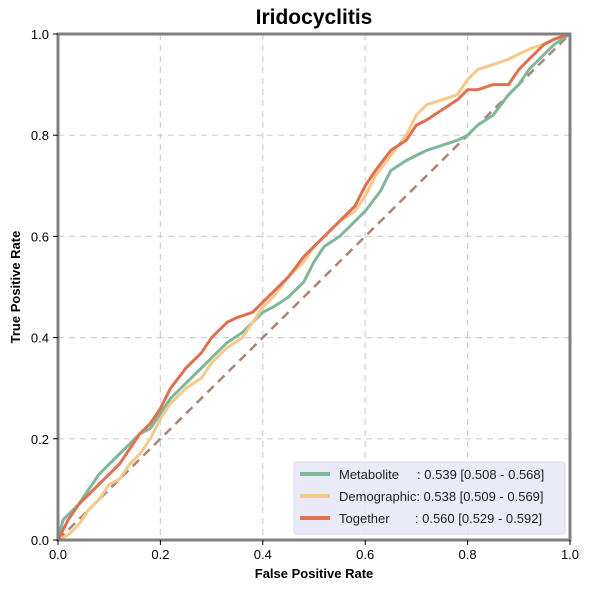 The width and height of the screenshot is (591, 592). What do you see at coordinates (314, 17) in the screenshot?
I see `chart-title: Iridocyclitis` at bounding box center [314, 17].